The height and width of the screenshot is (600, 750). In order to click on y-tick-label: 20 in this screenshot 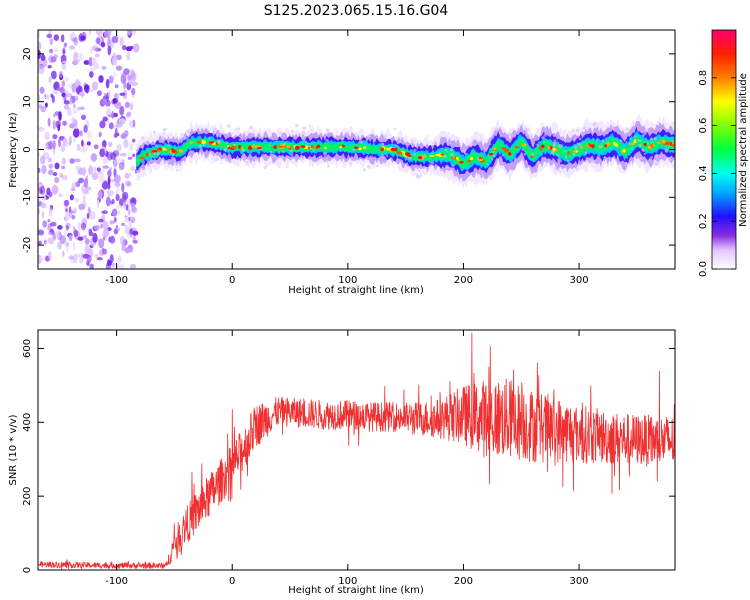, I will do `click(27, 54)`.